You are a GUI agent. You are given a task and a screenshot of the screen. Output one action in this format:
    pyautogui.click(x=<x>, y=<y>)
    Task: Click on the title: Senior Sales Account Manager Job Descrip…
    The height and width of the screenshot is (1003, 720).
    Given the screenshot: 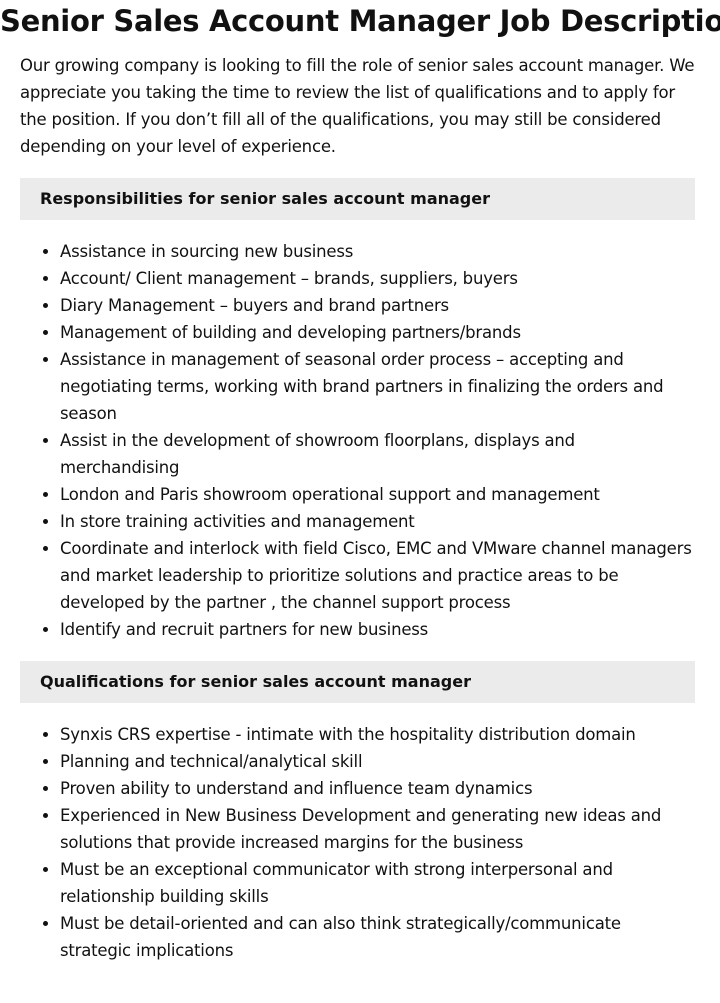 What is the action you would take?
    pyautogui.click(x=360, y=21)
    